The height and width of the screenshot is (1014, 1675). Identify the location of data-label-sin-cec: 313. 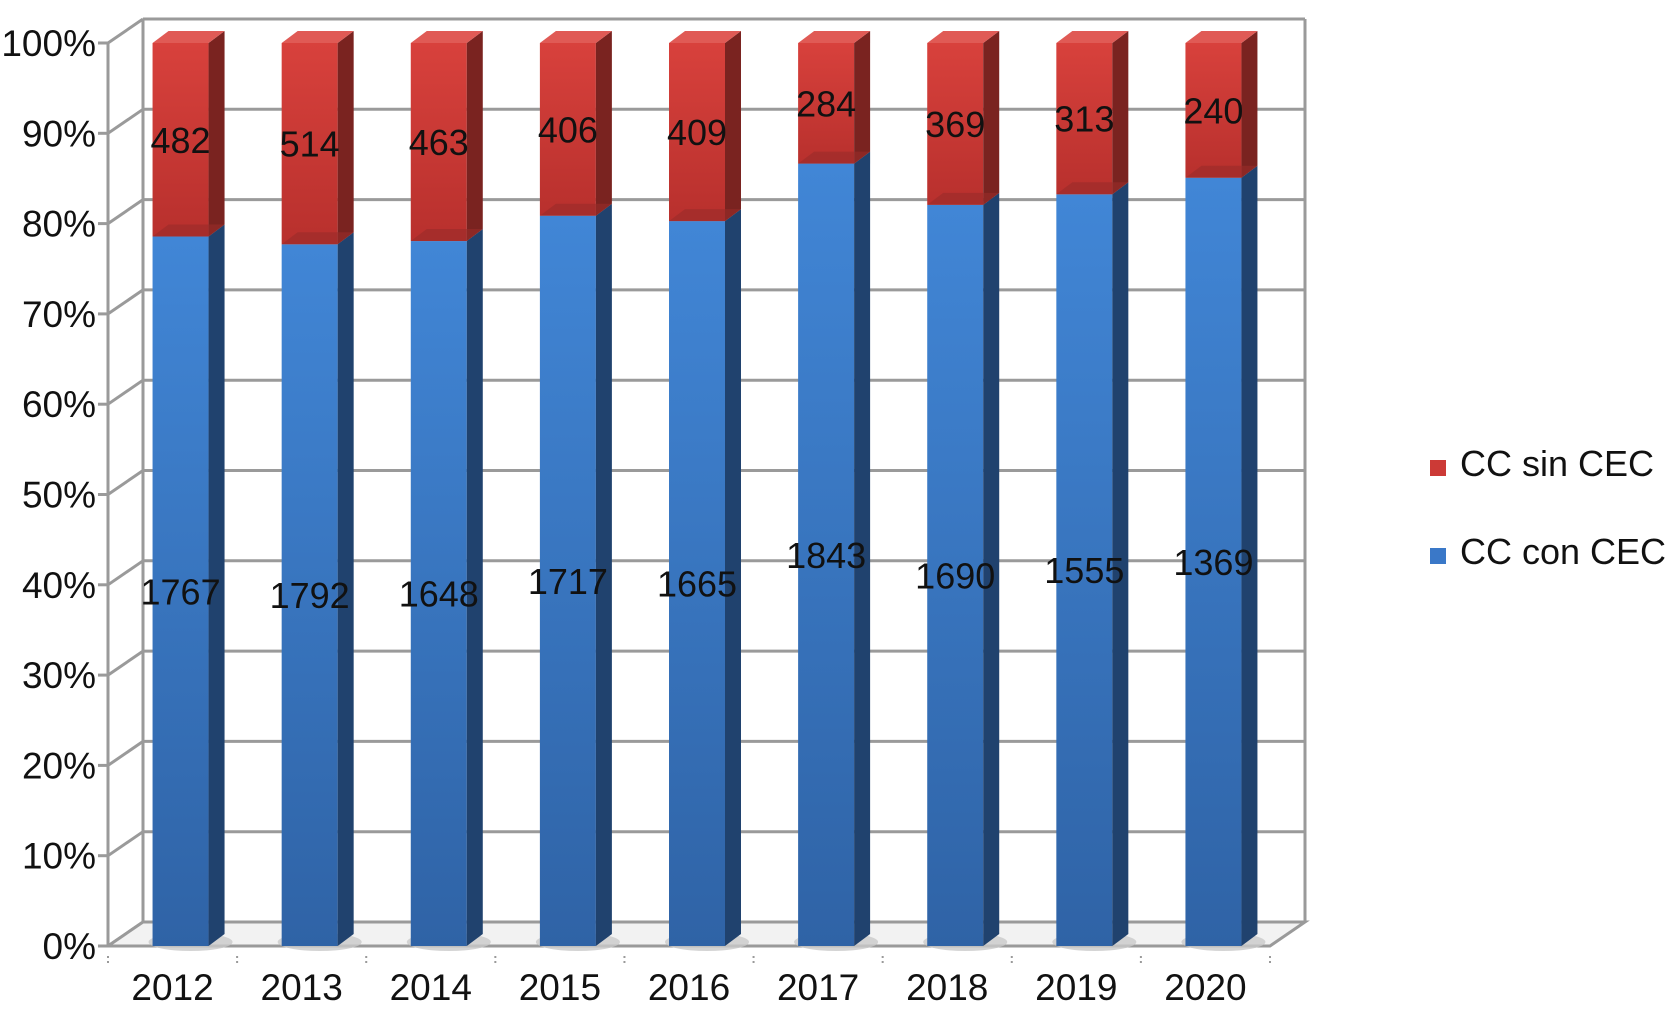
(1084, 119).